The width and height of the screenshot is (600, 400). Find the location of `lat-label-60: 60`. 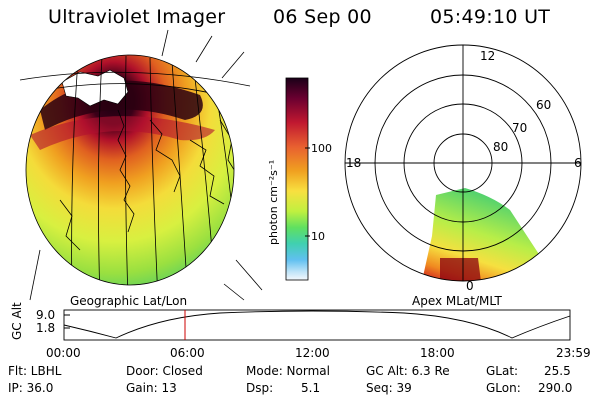

lat-label-60: 60 is located at coordinates (543, 105).